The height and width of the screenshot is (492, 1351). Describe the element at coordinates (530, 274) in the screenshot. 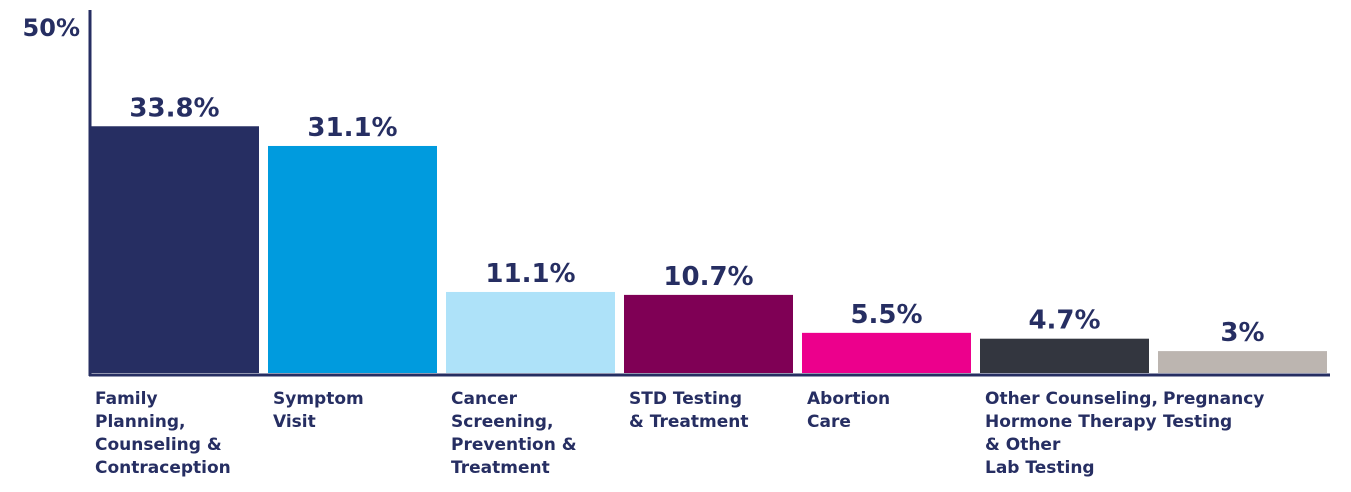

I see `value-label: 11.1%` at that location.